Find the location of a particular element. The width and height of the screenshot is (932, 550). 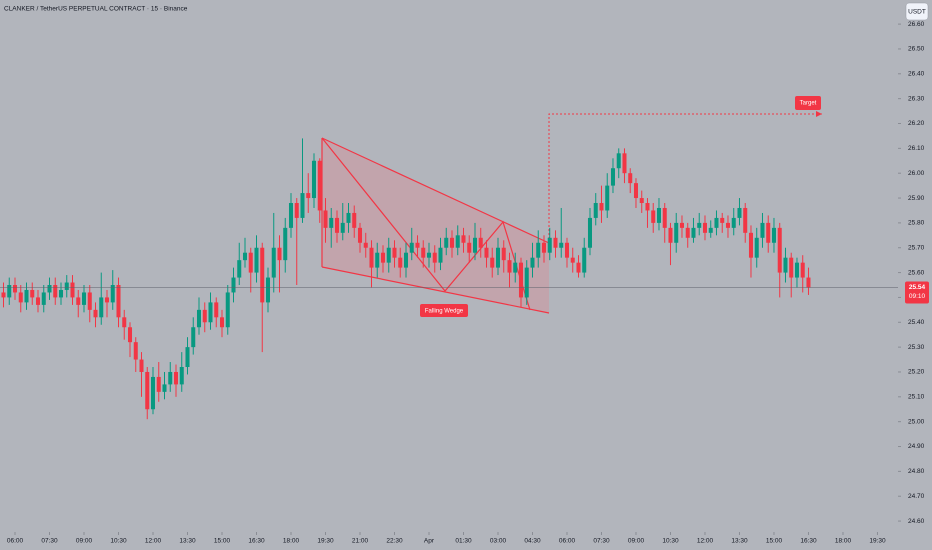

y-tick-label: 25.00 is located at coordinates (916, 421).